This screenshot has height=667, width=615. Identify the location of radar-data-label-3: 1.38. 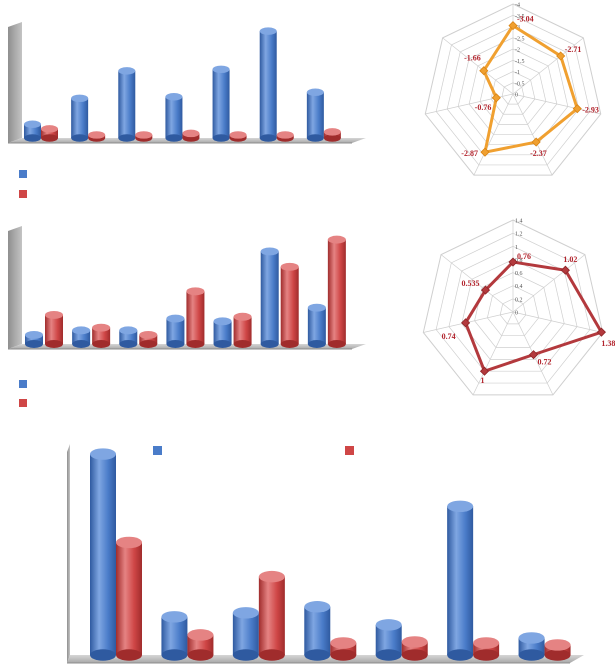
(608, 343).